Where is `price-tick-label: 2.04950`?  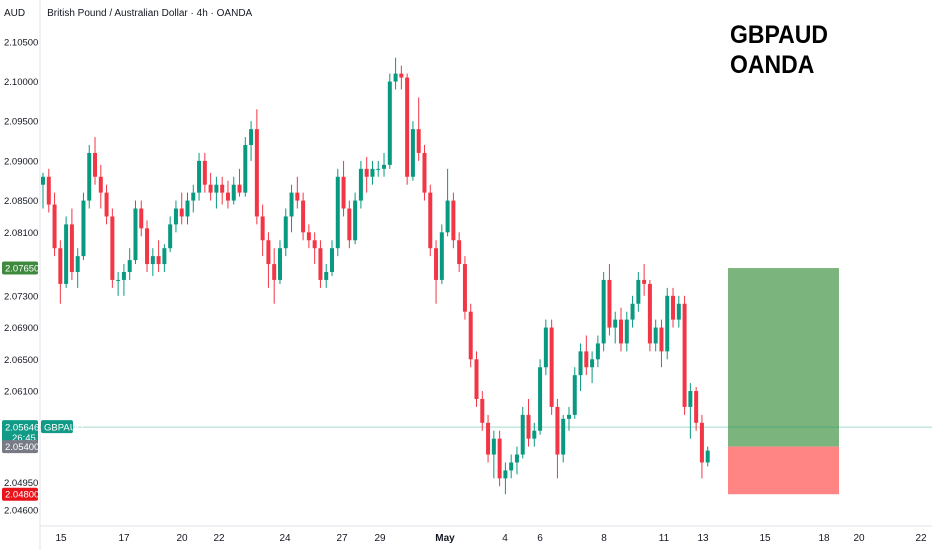
price-tick-label: 2.04950 is located at coordinates (21, 483).